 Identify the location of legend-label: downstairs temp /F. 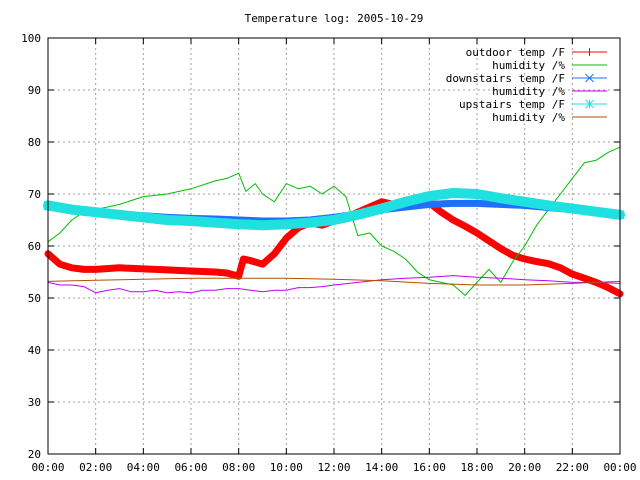
(505, 78).